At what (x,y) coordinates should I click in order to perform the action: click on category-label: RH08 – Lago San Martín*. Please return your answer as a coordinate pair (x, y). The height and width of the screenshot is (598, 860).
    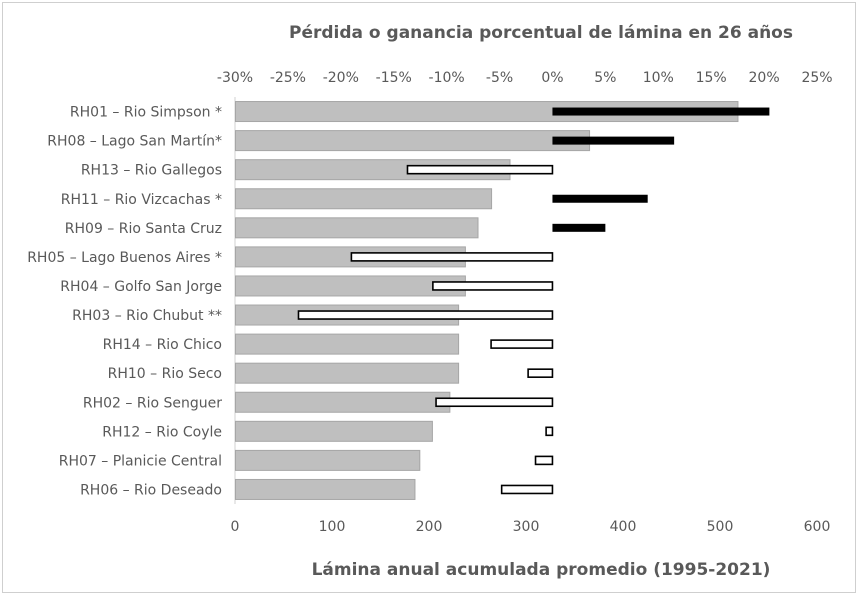
    Looking at the image, I should click on (134, 142).